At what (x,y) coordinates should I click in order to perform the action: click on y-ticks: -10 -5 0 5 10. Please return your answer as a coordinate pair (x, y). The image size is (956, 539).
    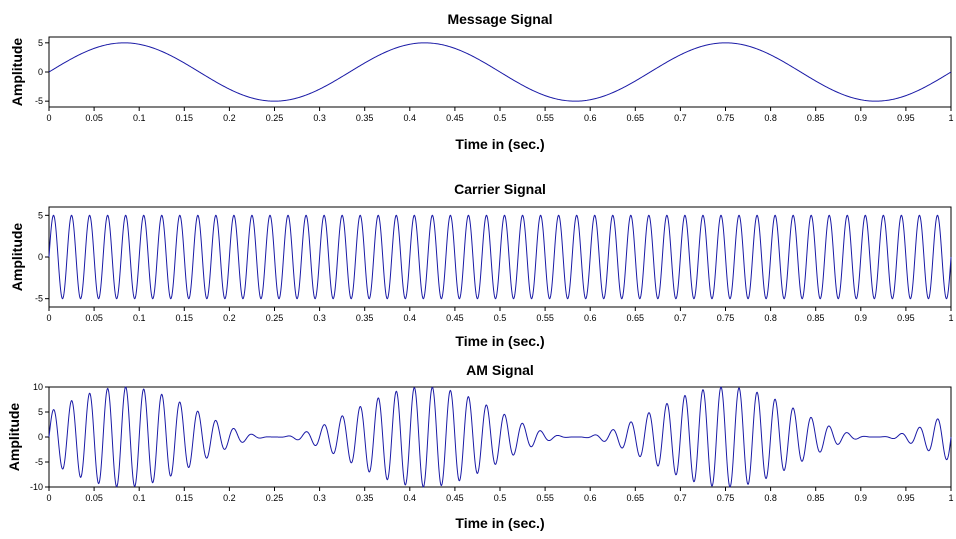
    Looking at the image, I should click on (39, 437).